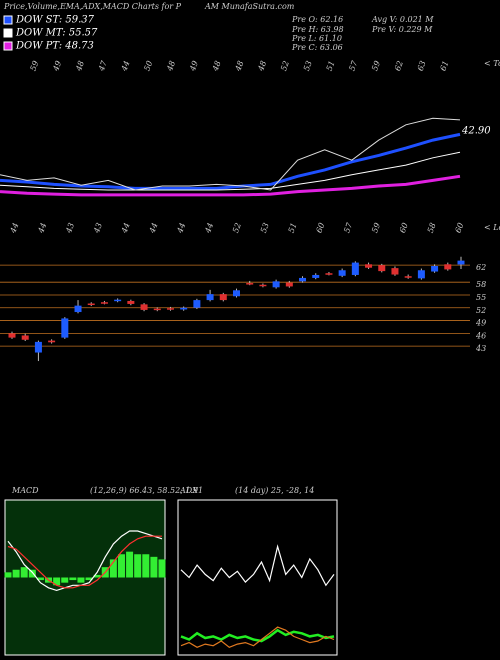 This screenshot has width=500, height=660. Describe the element at coordinates (331, 66) in the screenshot. I see `top-label: 51` at that location.